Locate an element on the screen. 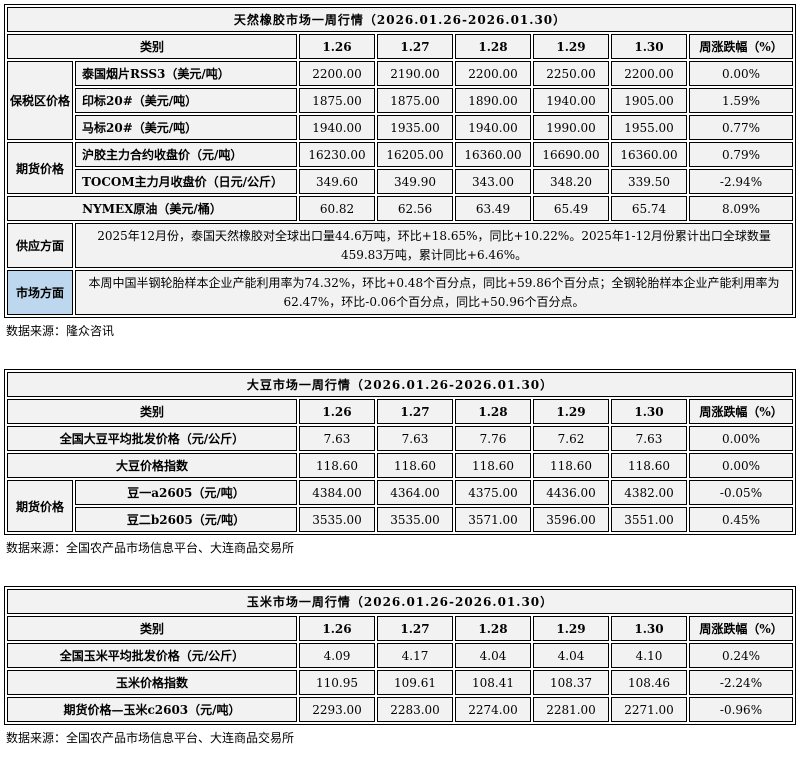  value-cell: 7.76 is located at coordinates (493, 439).